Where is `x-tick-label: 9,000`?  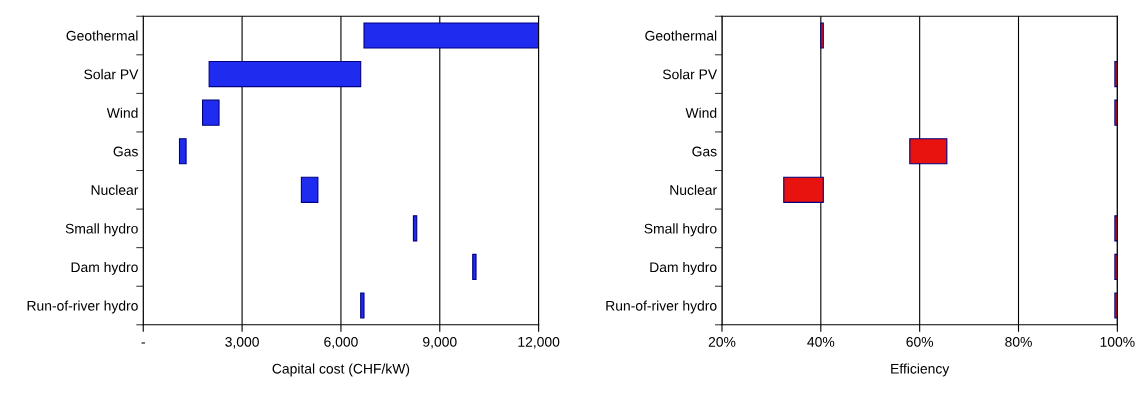 x-tick-label: 9,000 is located at coordinates (440, 342).